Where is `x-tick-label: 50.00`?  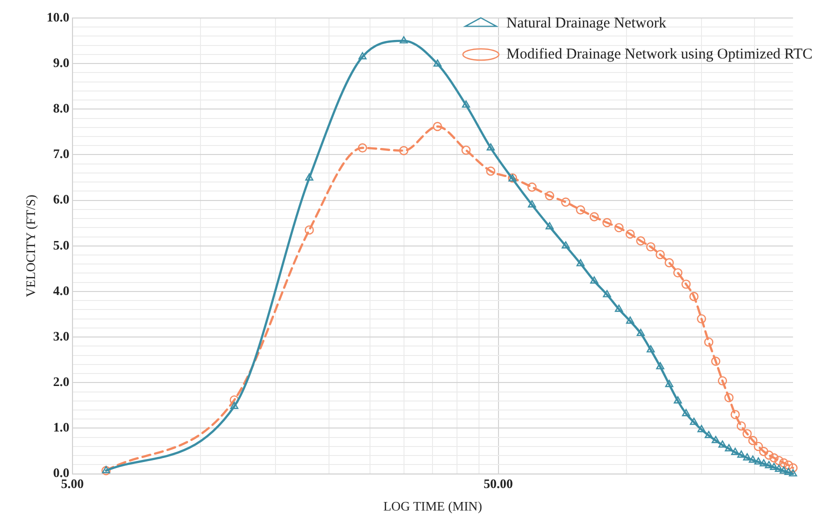
x-tick-label: 50.00 is located at coordinates (498, 483).